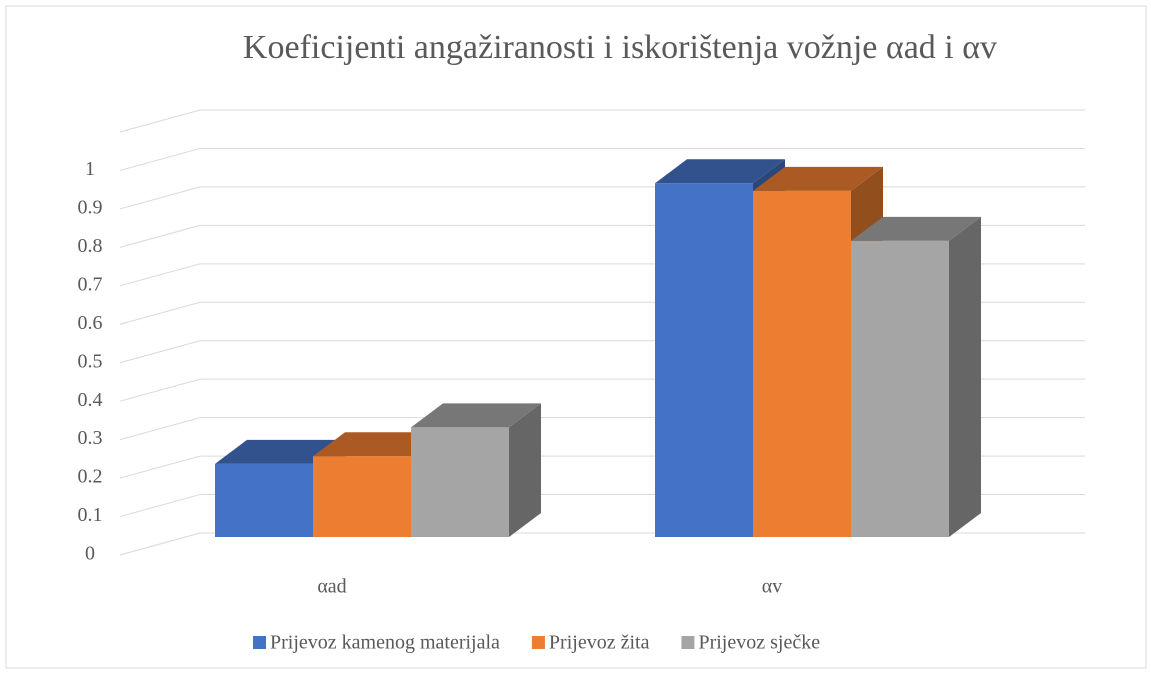 The height and width of the screenshot is (678, 1151). What do you see at coordinates (90, 361) in the screenshot?
I see `y-tick-label: 0.5` at bounding box center [90, 361].